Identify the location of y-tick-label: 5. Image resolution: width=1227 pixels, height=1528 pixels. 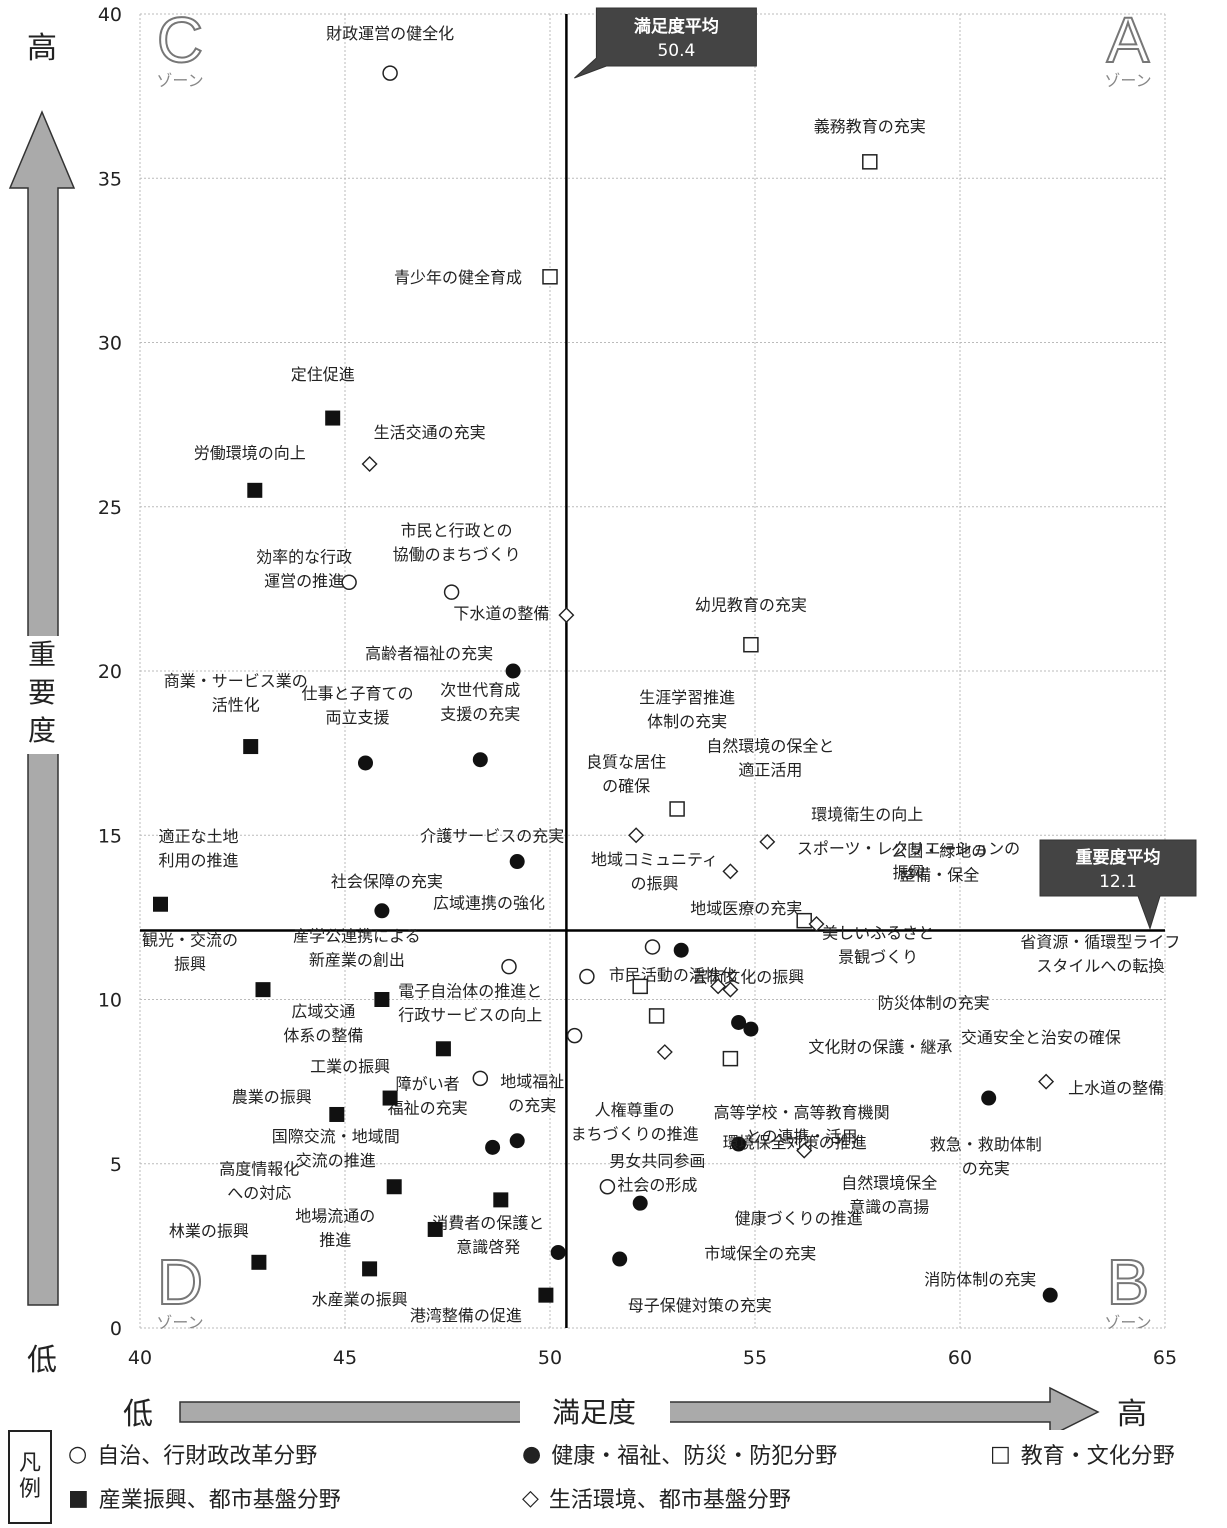
(116, 1165).